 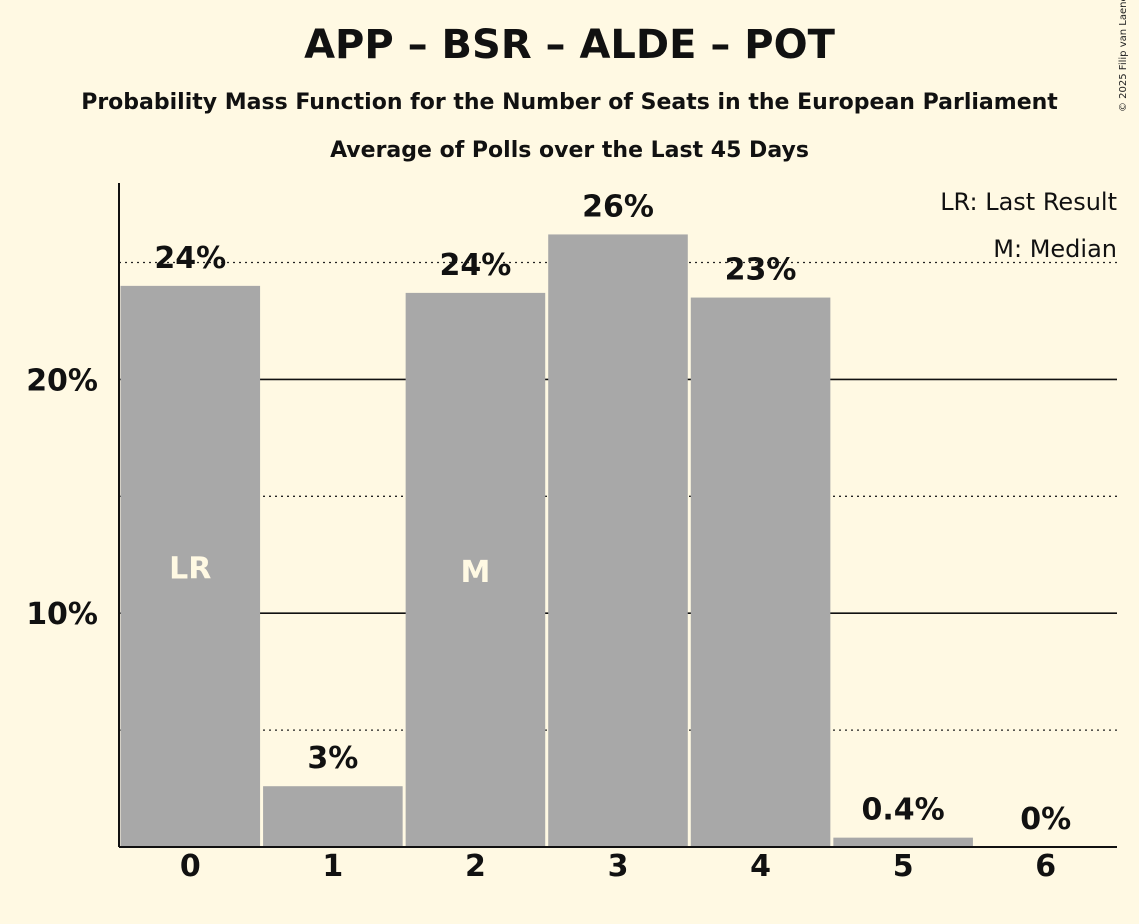 What do you see at coordinates (62, 380) in the screenshot?
I see `y-tick-label: 20%` at bounding box center [62, 380].